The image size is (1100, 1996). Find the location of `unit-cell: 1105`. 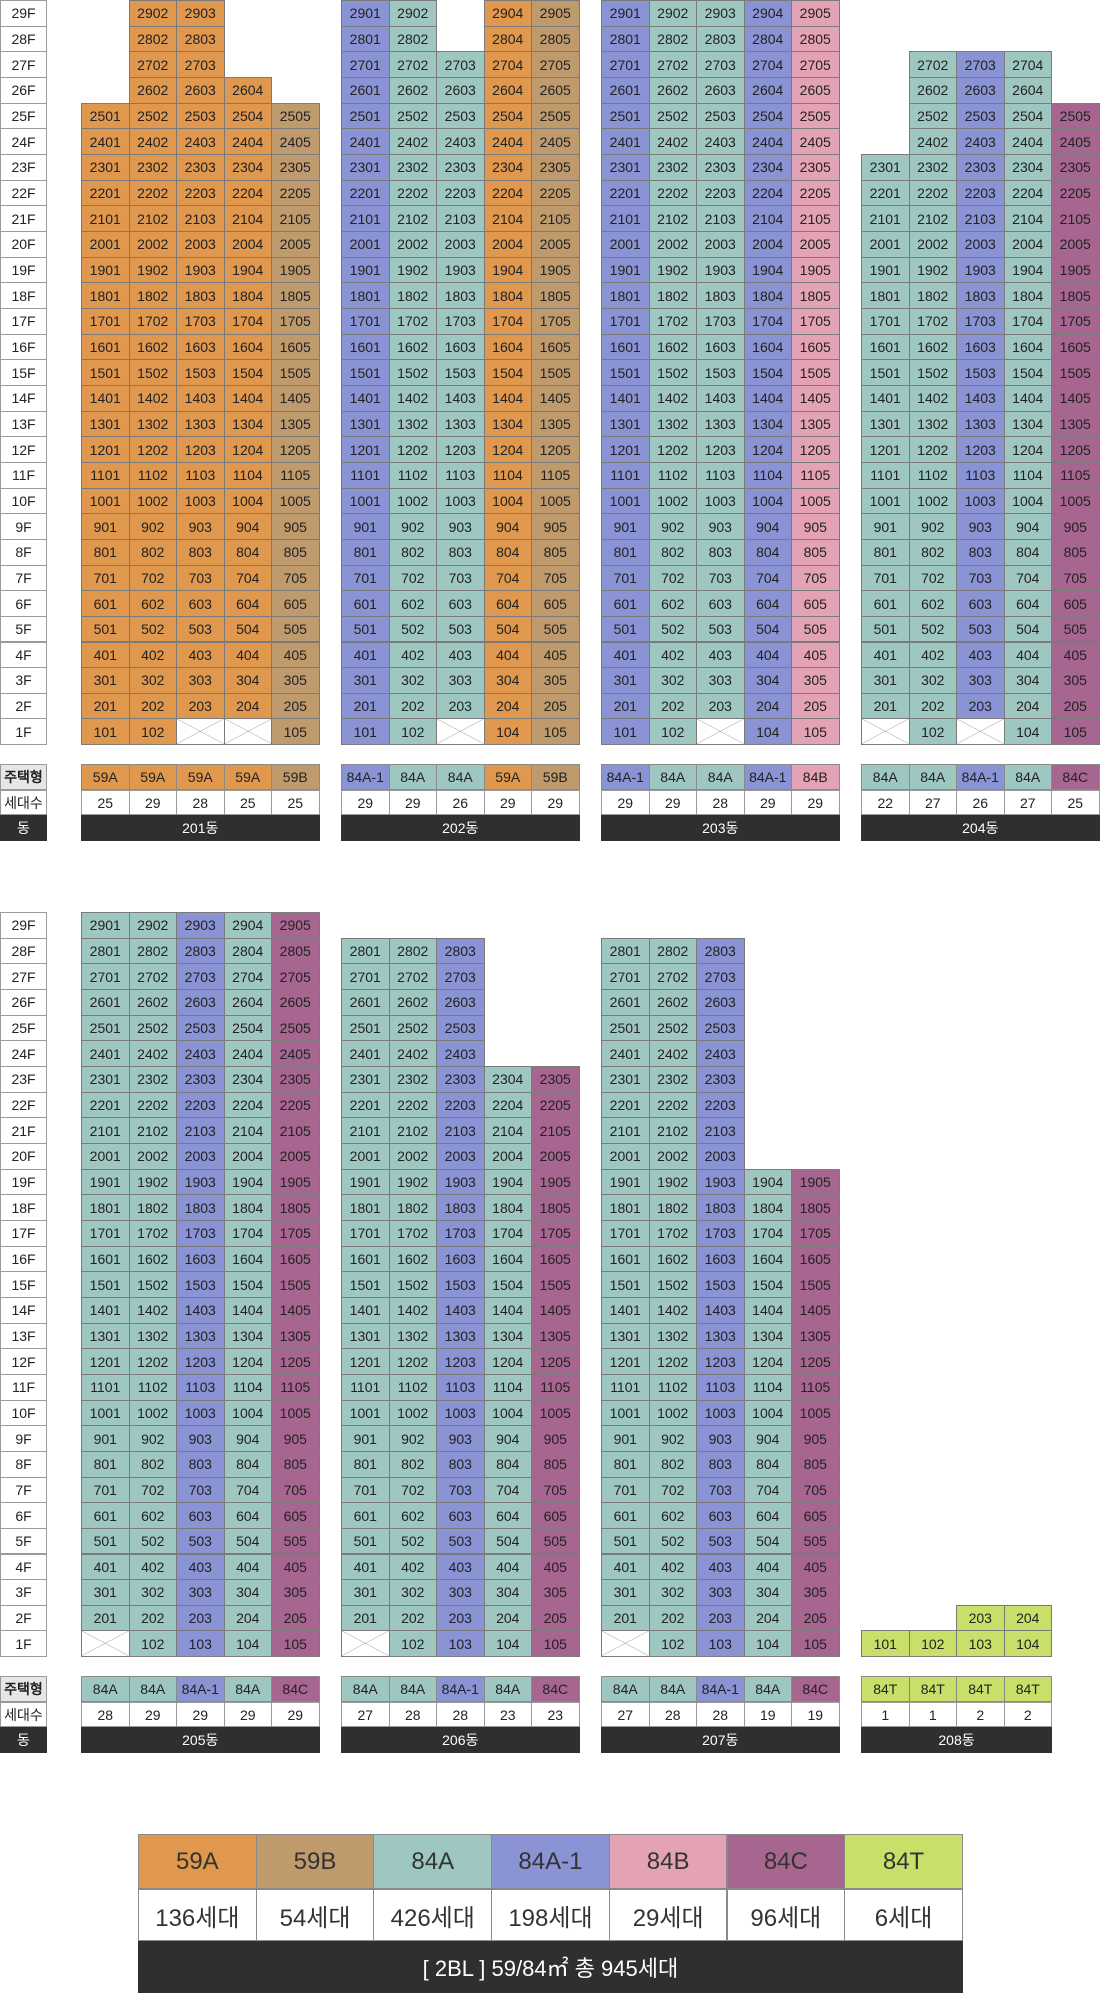

unit-cell: 1105 is located at coordinates (815, 475).